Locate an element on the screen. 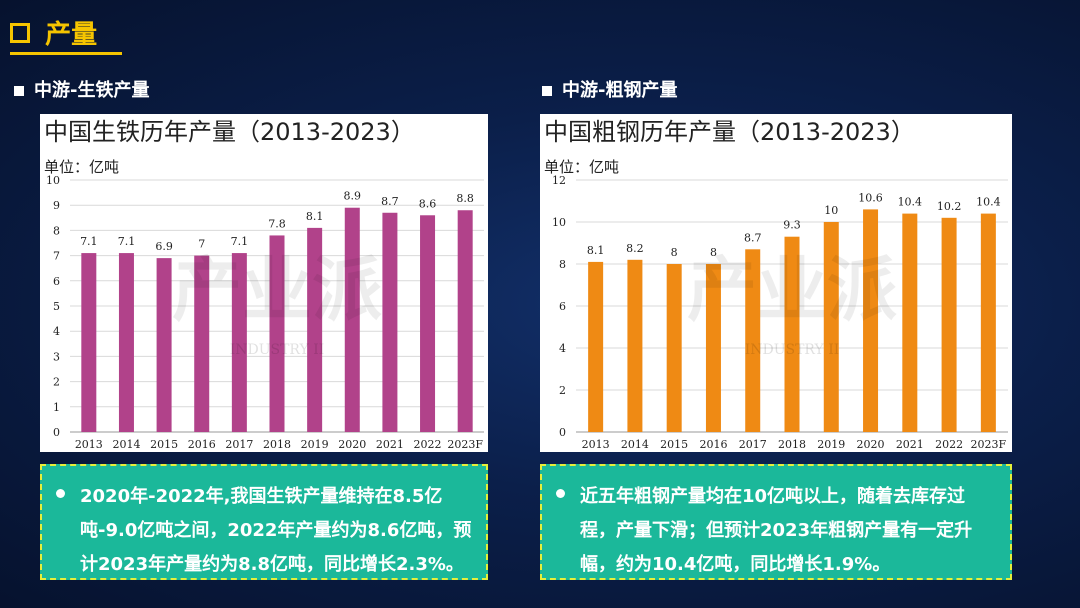 Image resolution: width=1080 pixels, height=608 pixels. y-tick-label: 8 is located at coordinates (562, 264).